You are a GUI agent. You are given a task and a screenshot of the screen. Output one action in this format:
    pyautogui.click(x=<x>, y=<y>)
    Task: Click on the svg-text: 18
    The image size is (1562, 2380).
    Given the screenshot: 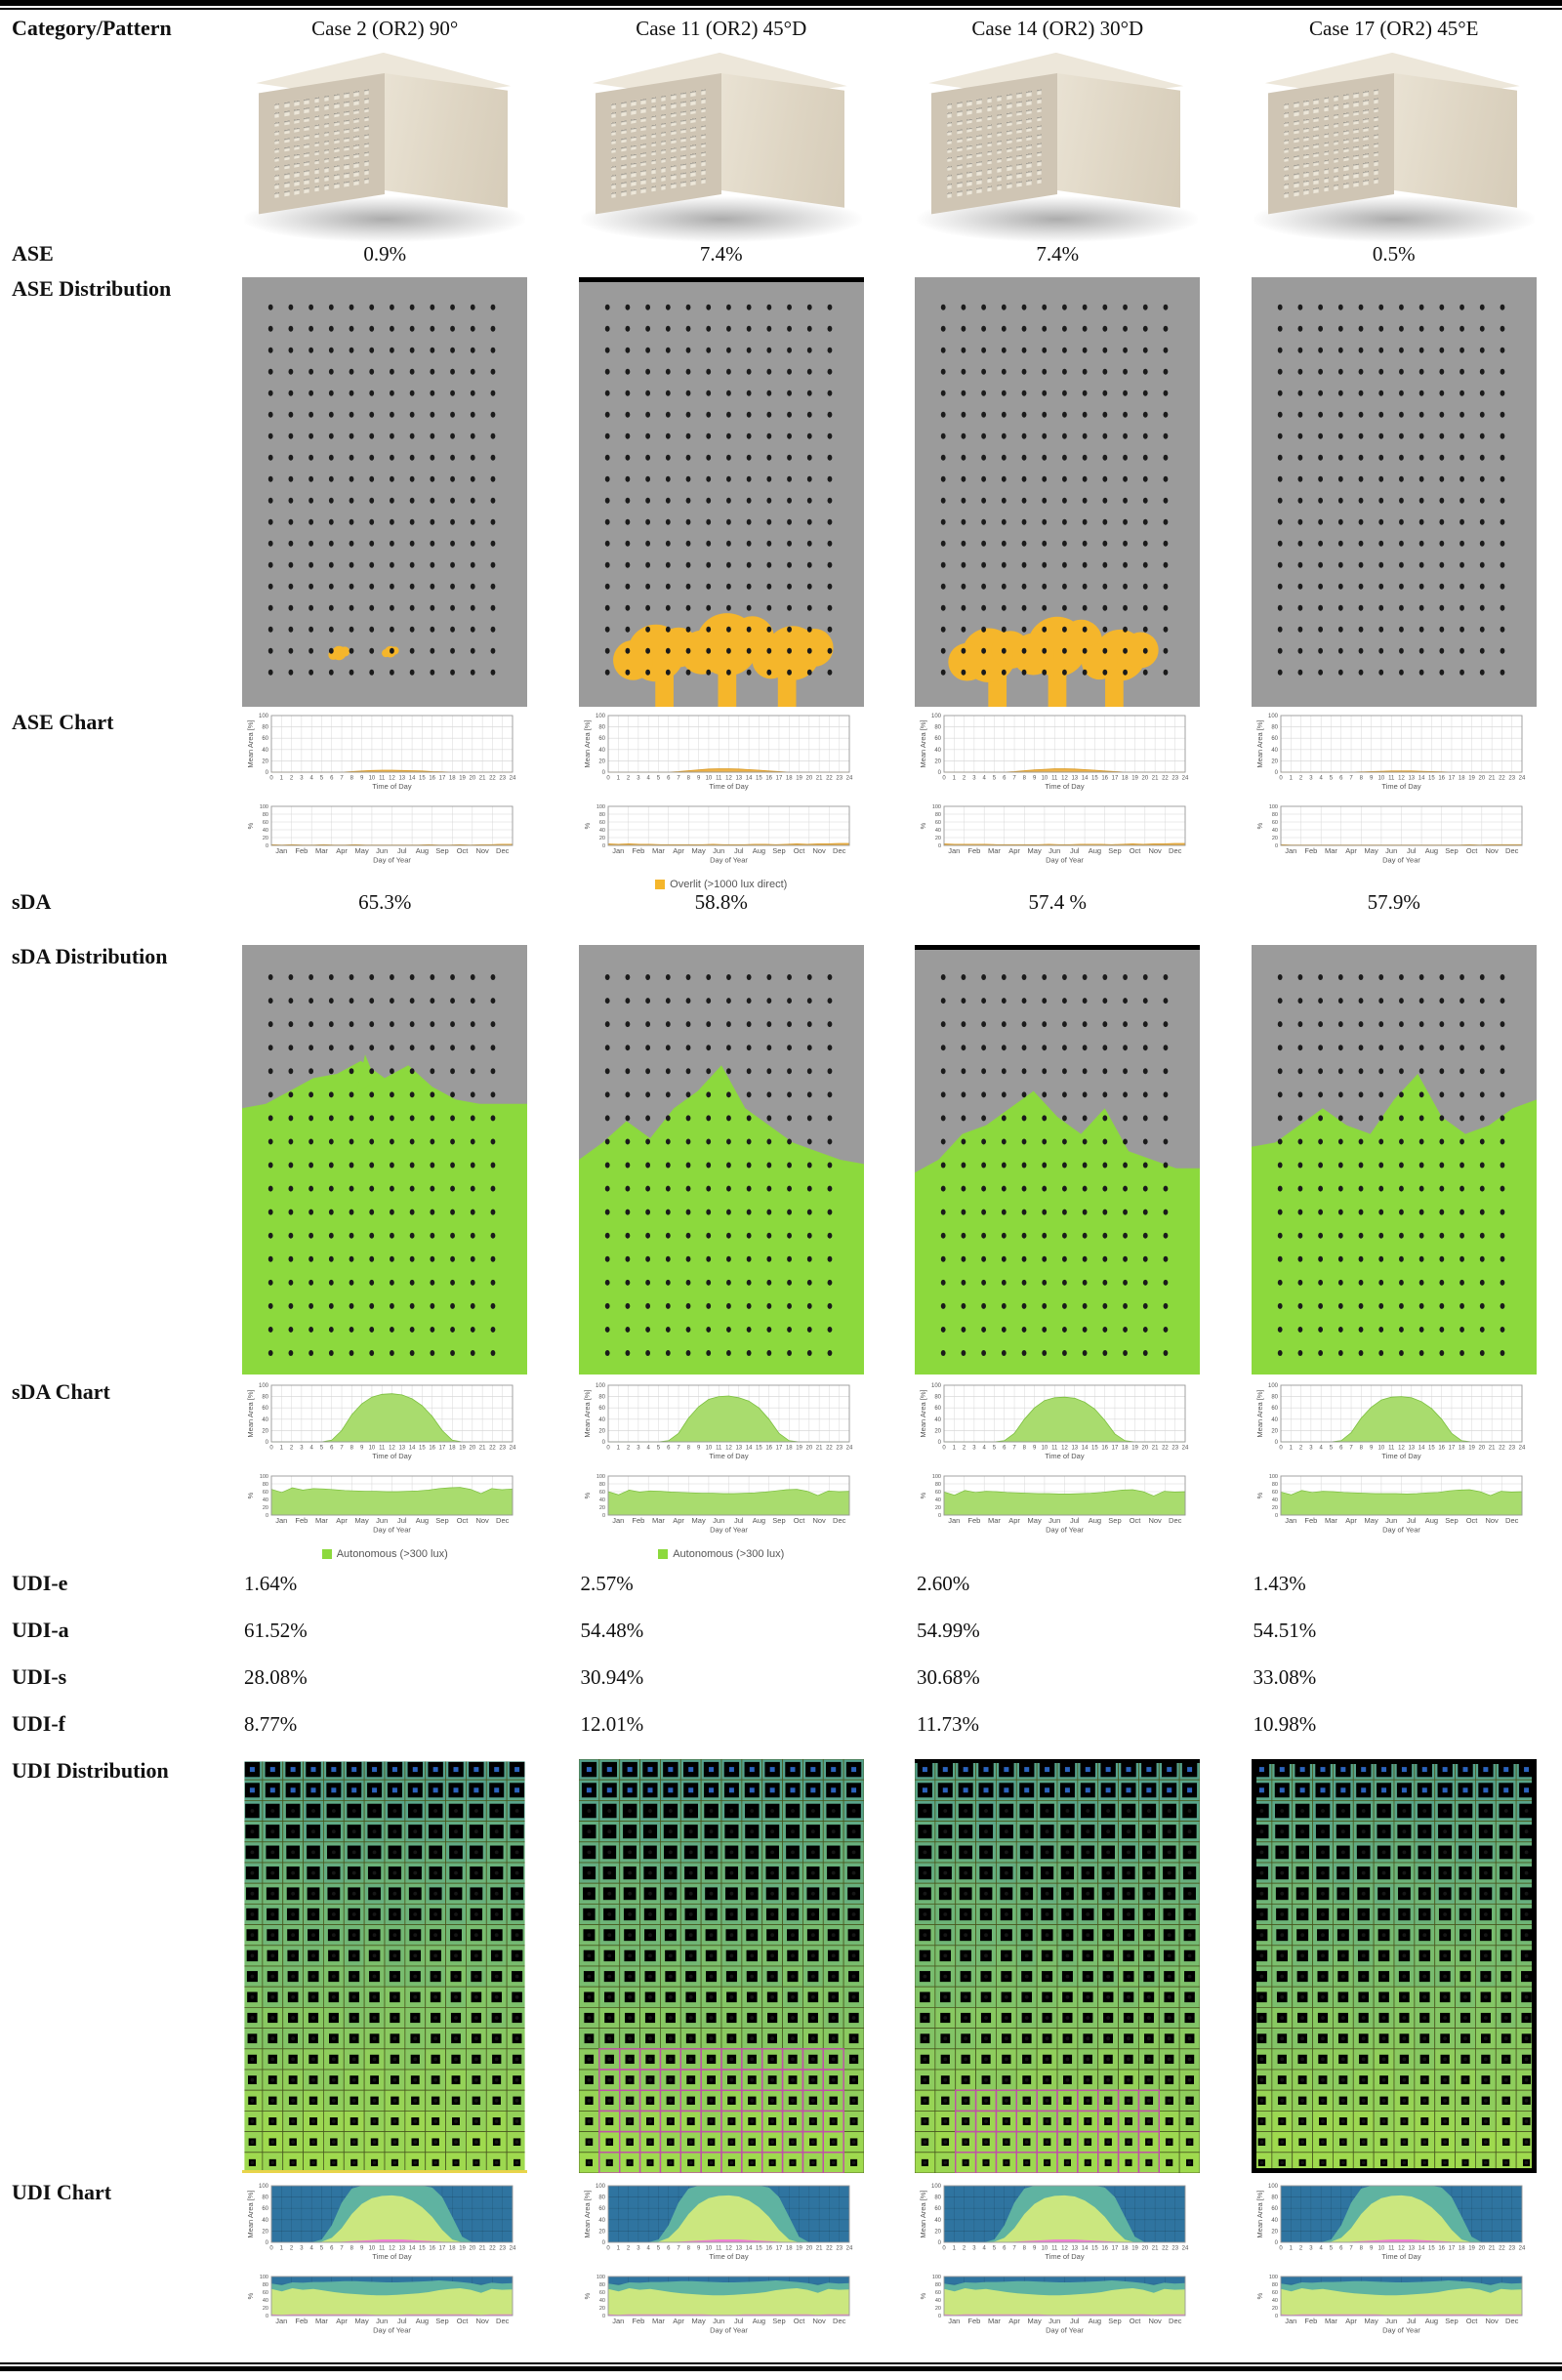 What is the action you would take?
    pyautogui.click(x=1462, y=1449)
    